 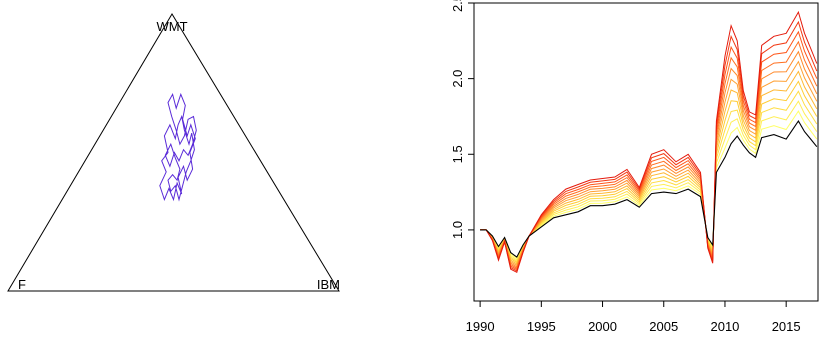 What do you see at coordinates (22, 284) in the screenshot?
I see `vertex-label-f: F` at bounding box center [22, 284].